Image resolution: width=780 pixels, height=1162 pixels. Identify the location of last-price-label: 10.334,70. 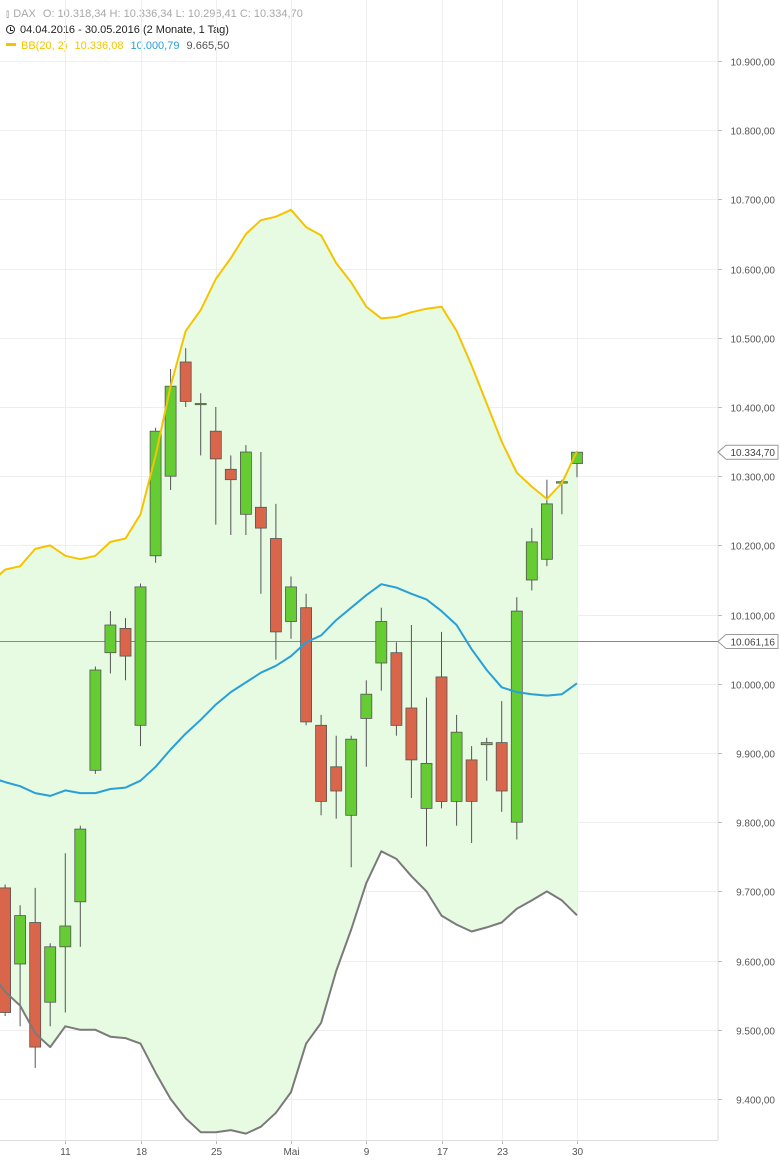
(753, 453).